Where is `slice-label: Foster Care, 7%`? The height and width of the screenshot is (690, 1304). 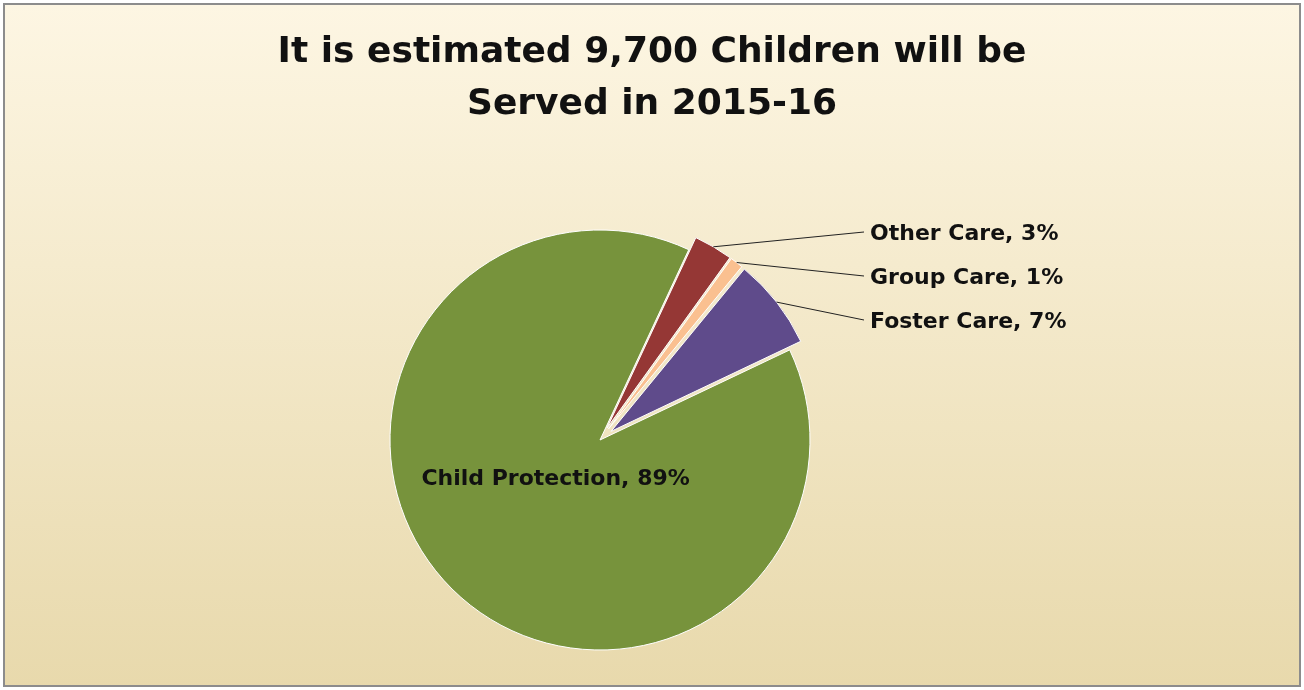 slice-label: Foster Care, 7% is located at coordinates (968, 320).